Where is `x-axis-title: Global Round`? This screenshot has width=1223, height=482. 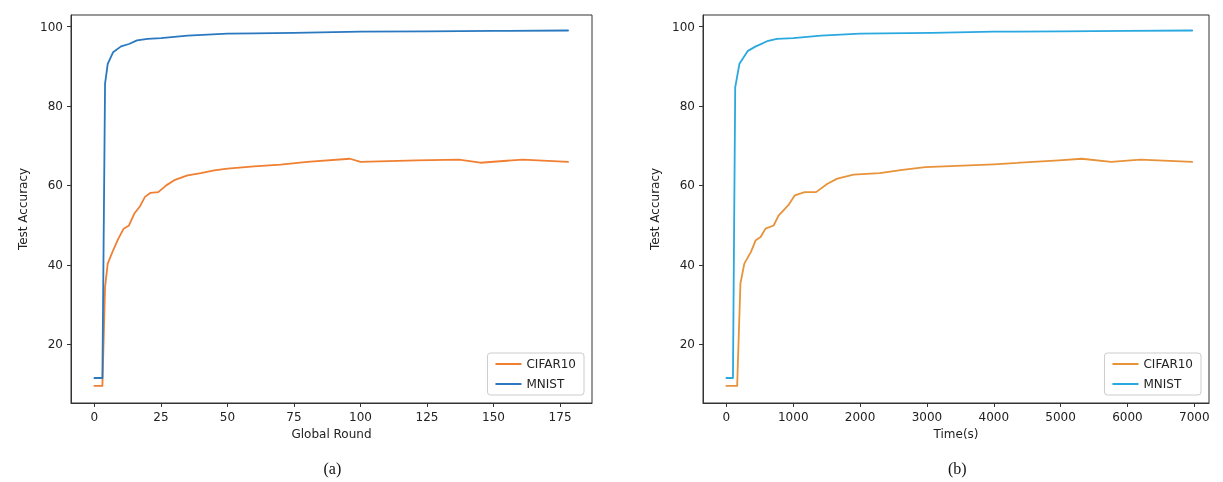 x-axis-title: Global Round is located at coordinates (331, 433).